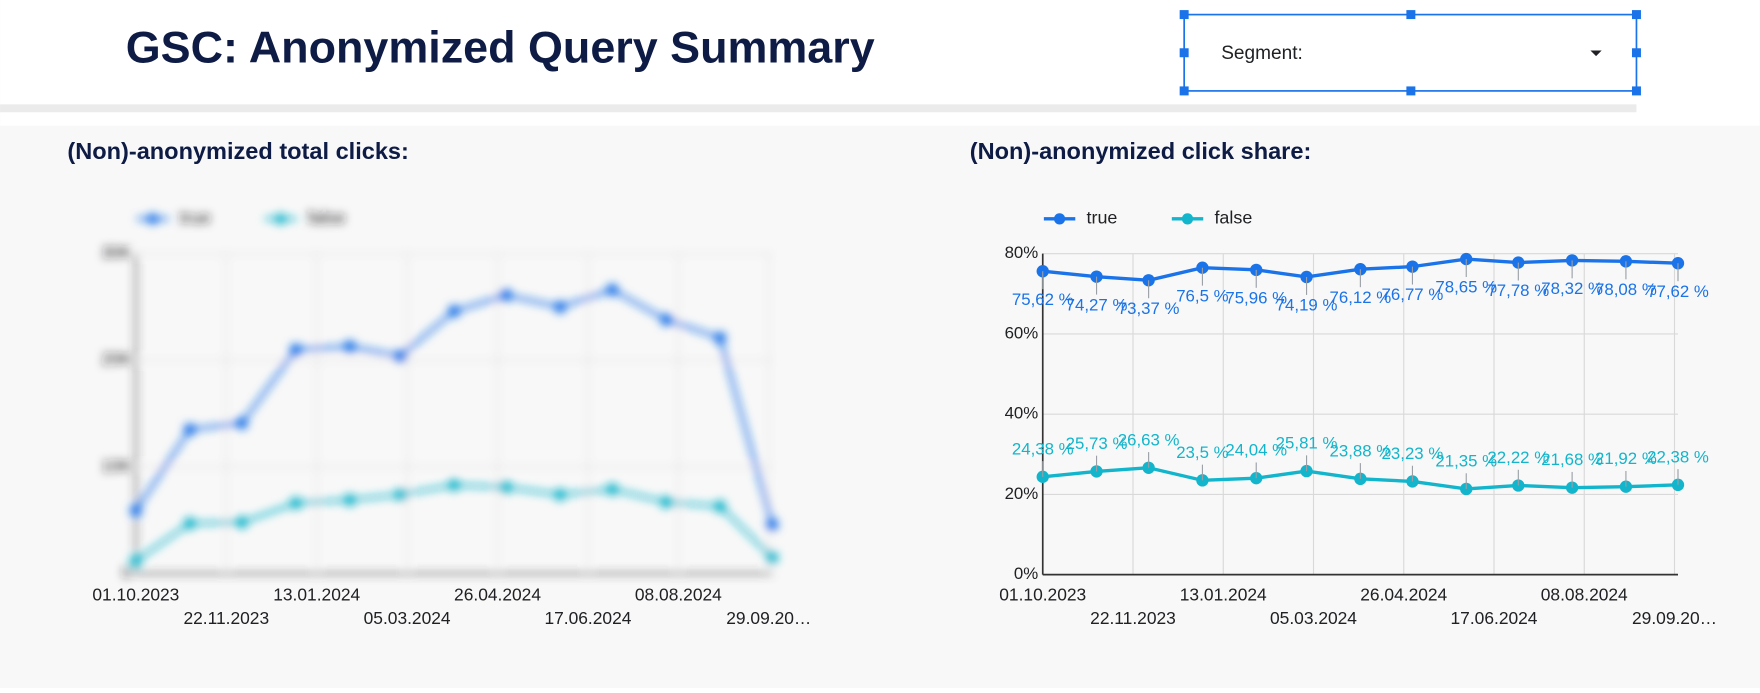 The image size is (1760, 693). Describe the element at coordinates (1307, 443) in the screenshot. I see `data-label: 25,81 %` at that location.